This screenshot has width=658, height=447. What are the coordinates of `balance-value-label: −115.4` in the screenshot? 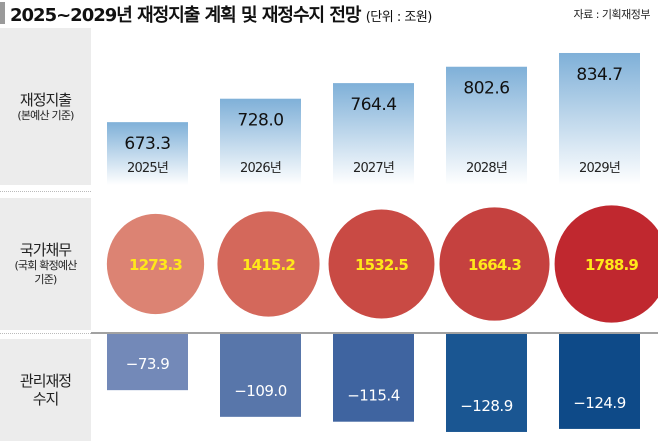 It's located at (373, 396).